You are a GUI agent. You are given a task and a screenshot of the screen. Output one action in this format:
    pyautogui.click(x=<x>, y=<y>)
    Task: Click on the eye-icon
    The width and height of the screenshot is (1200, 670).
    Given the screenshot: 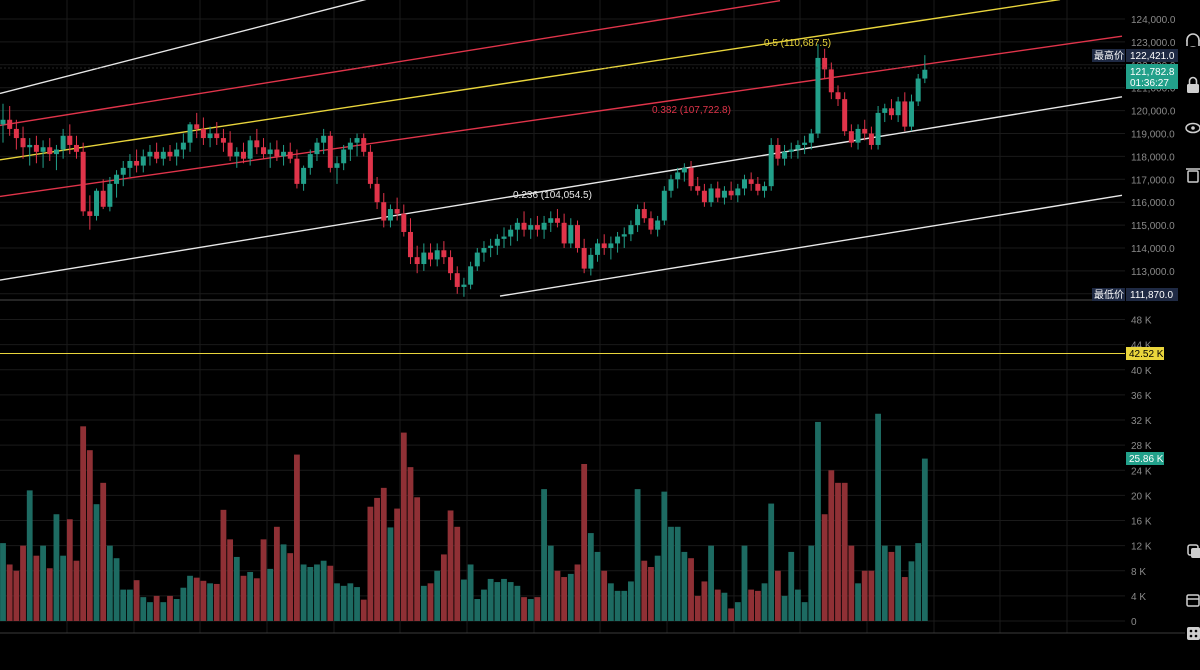 What is the action you would take?
    pyautogui.click(x=1192, y=128)
    